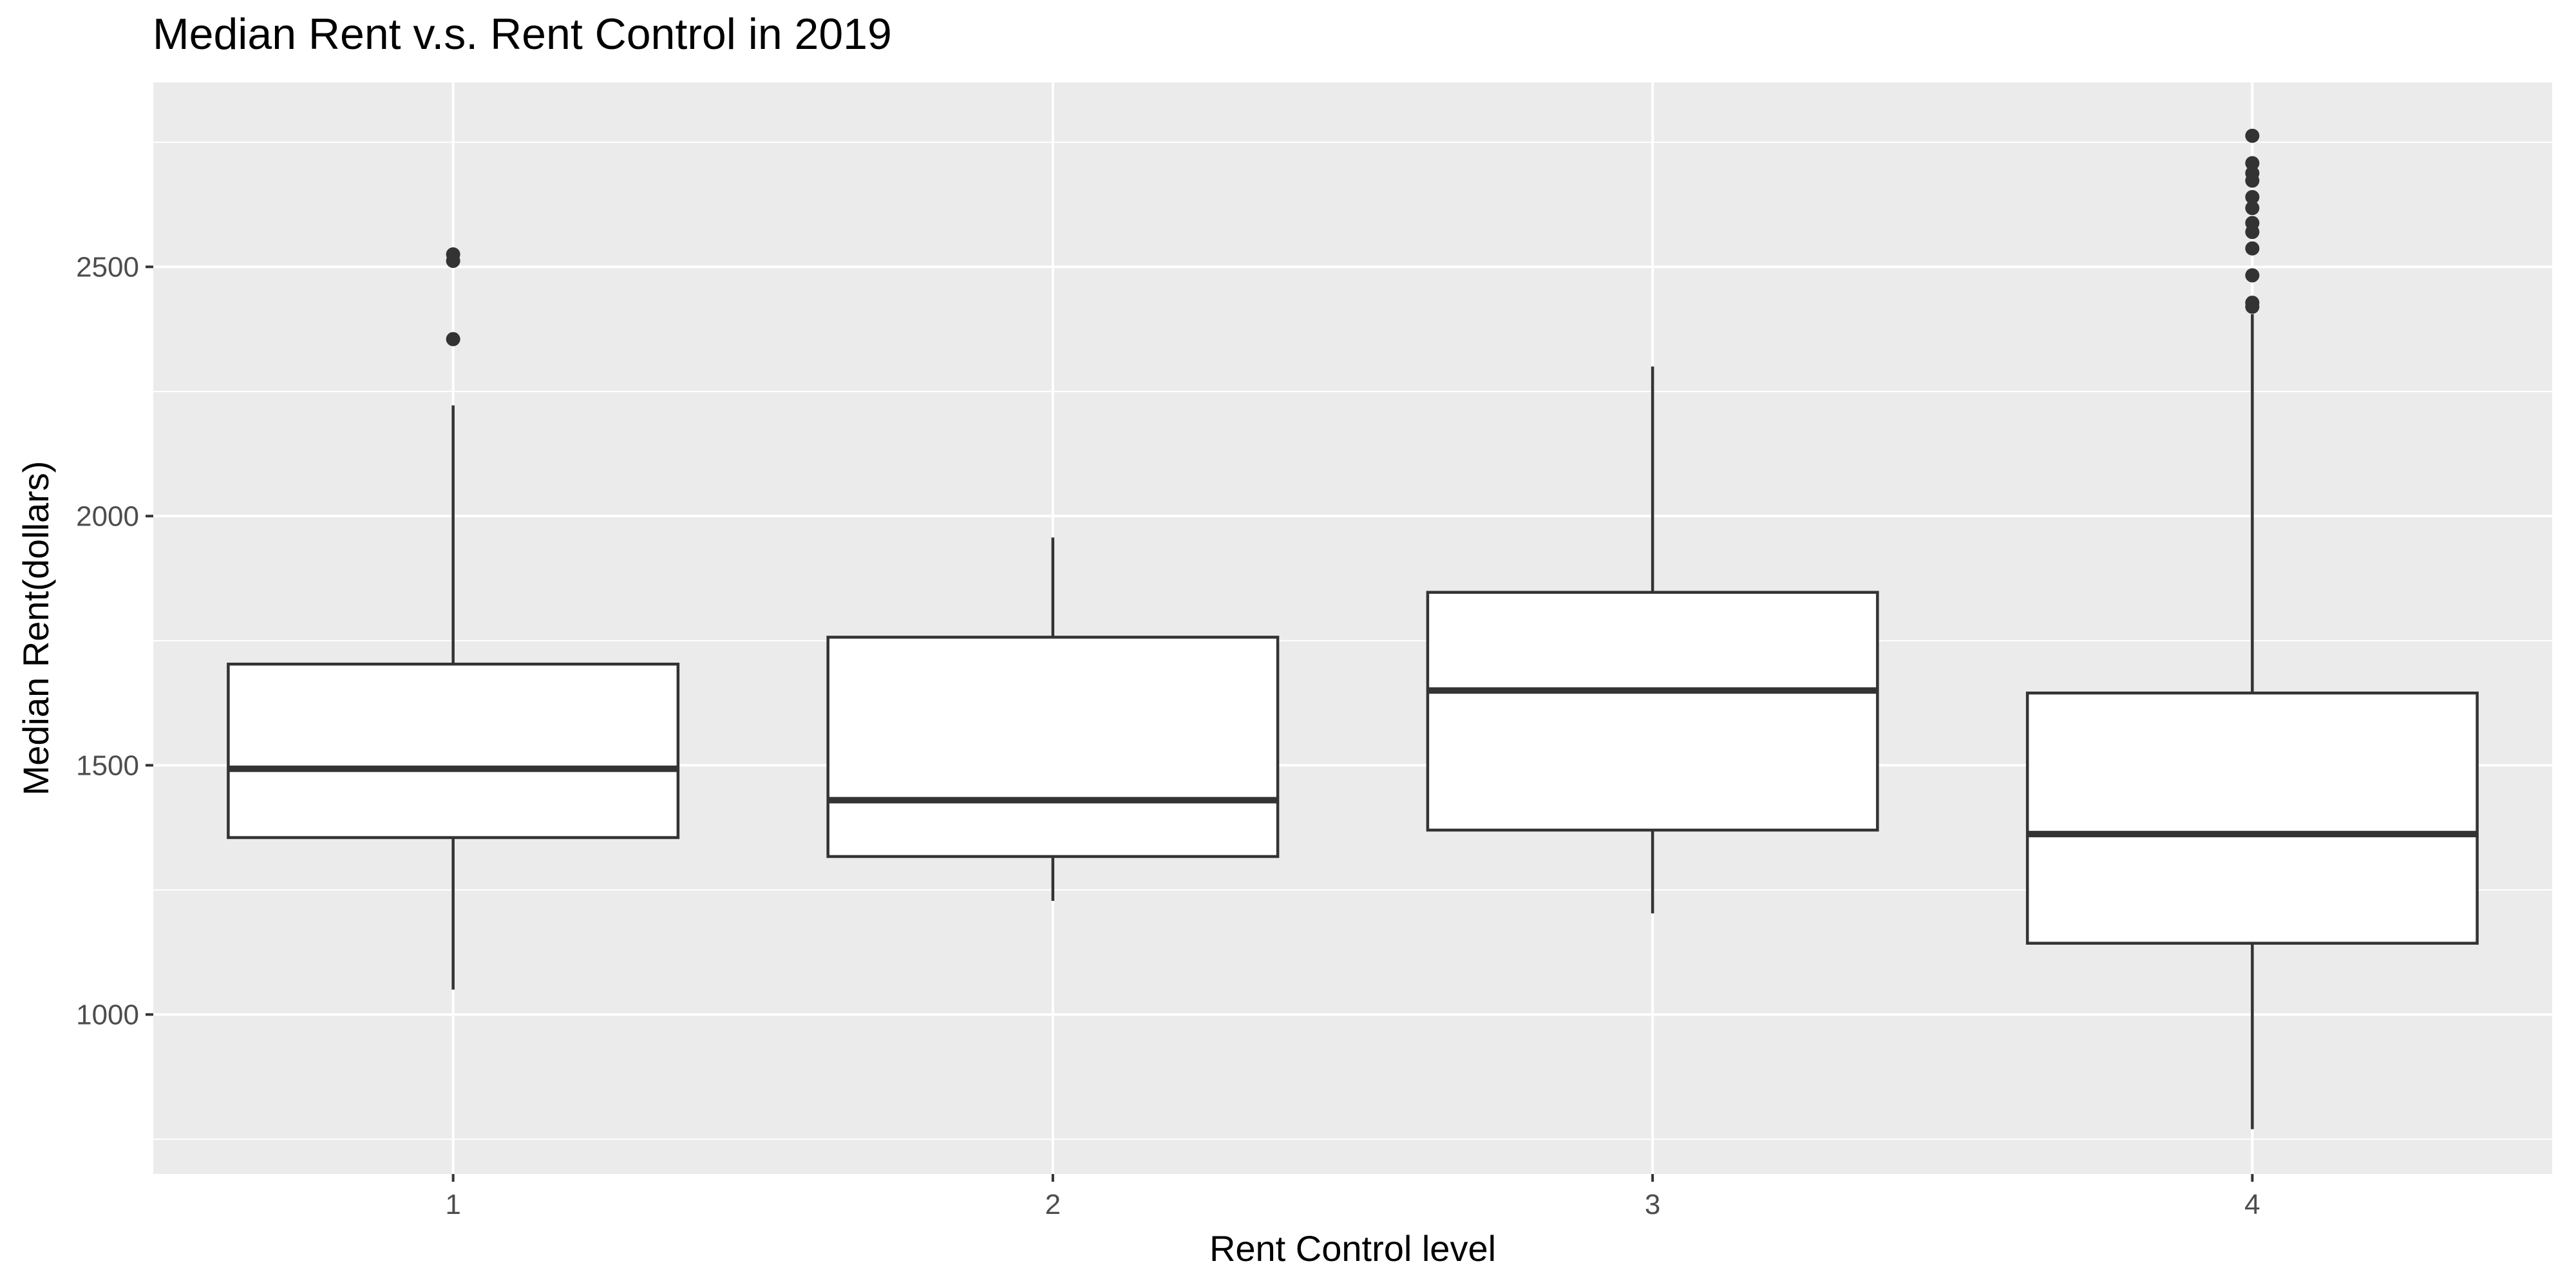 The image size is (2576, 1288). I want to click on x-tick-label: 1, so click(452, 1204).